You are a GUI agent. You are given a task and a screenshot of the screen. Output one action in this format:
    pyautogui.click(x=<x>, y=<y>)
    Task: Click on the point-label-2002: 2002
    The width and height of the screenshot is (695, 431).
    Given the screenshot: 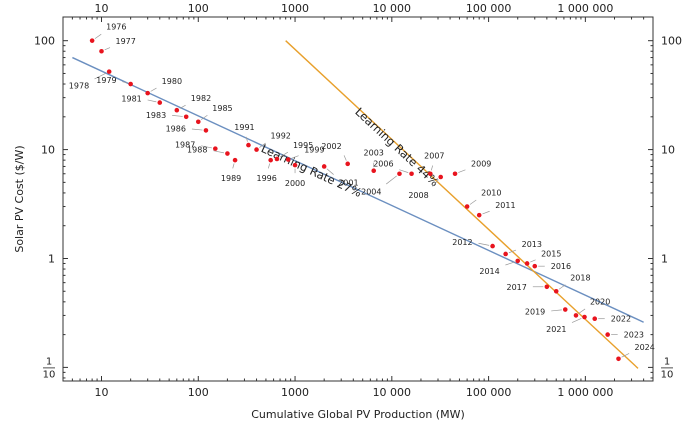 What is the action you would take?
    pyautogui.click(x=331, y=146)
    